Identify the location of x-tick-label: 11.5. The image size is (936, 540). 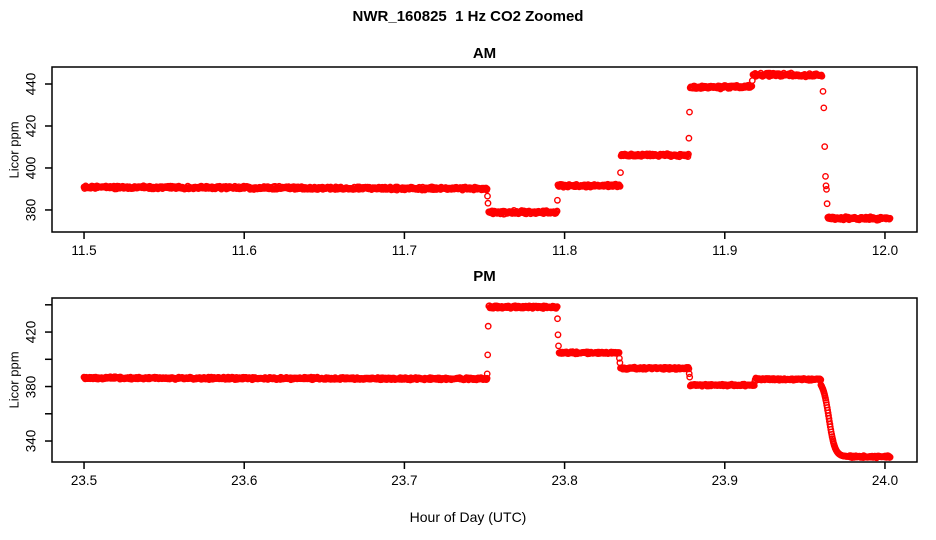
(84, 250).